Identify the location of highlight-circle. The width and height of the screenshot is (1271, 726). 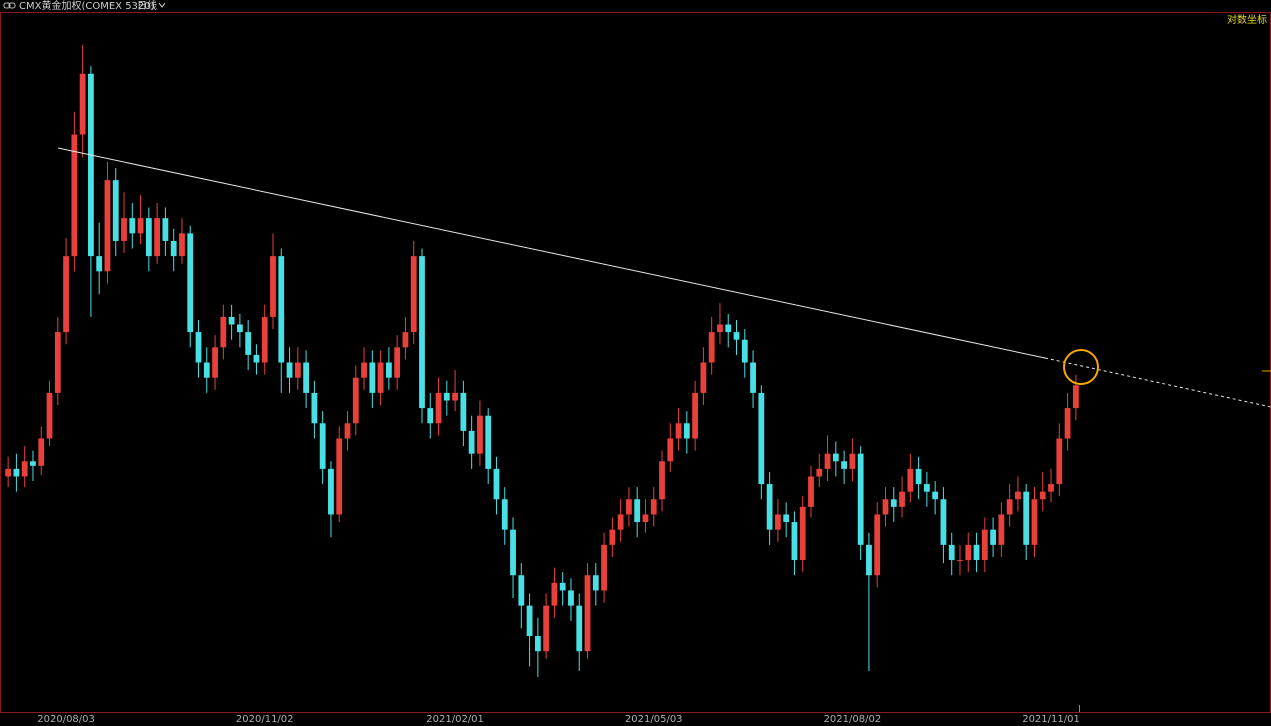
(1081, 367).